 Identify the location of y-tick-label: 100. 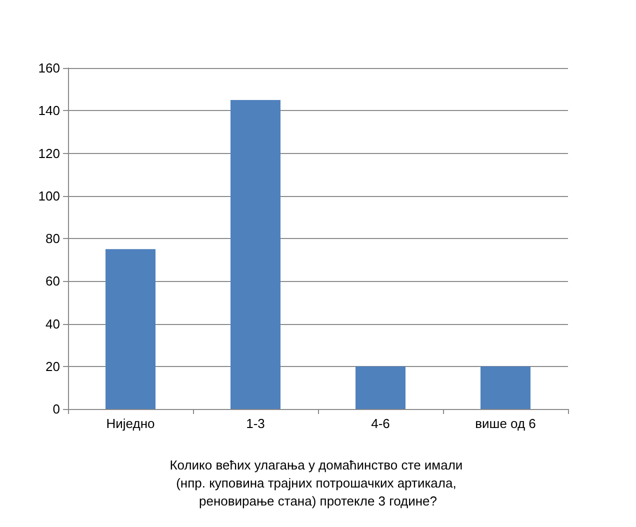
(49, 196).